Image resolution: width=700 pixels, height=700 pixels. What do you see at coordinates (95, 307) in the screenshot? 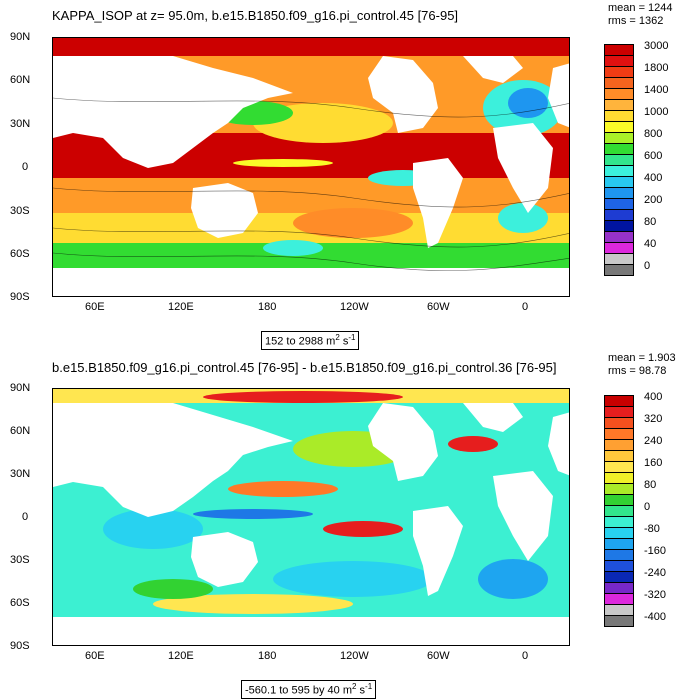
I see `panel1-lon-60e: 60E` at bounding box center [95, 307].